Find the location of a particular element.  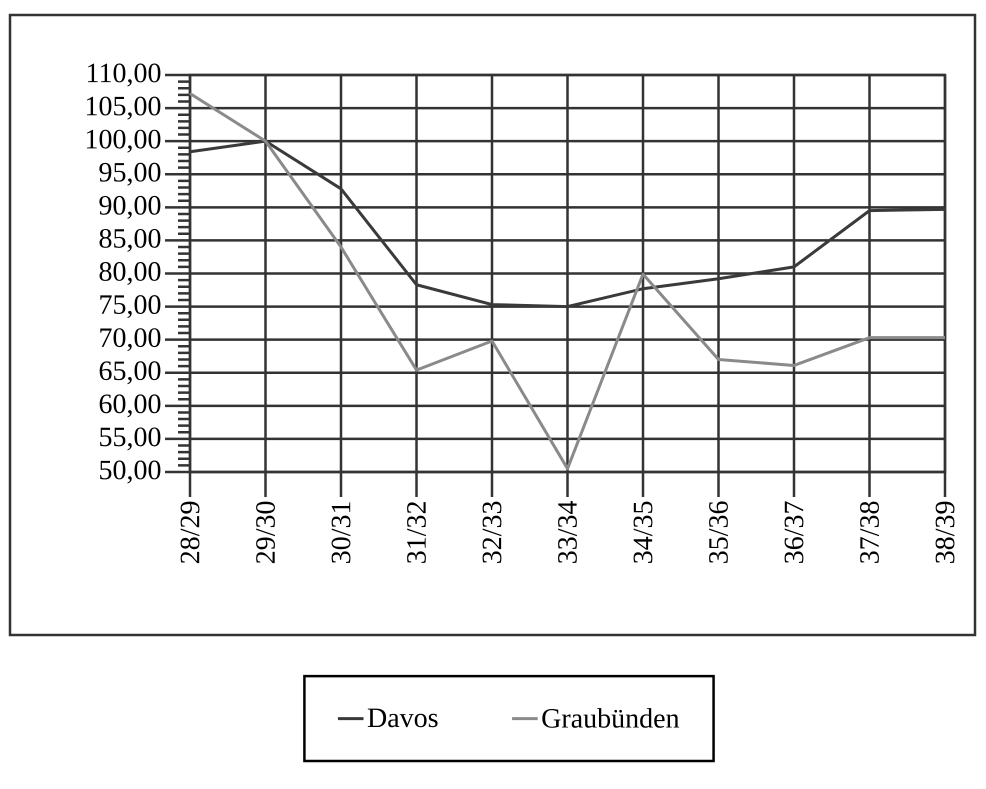

legend-label: Davos is located at coordinates (403, 718).